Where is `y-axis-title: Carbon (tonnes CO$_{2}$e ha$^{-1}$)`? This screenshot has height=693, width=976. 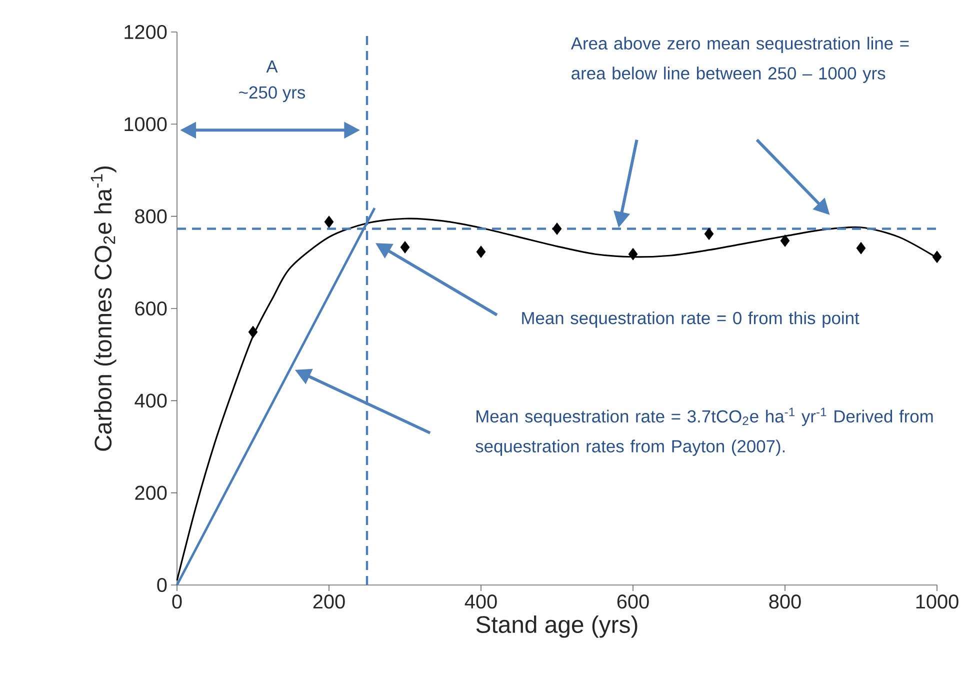
y-axis-title: Carbon (tonnes CO$_{2}$e ha$^{-1}$) is located at coordinates (103, 308).